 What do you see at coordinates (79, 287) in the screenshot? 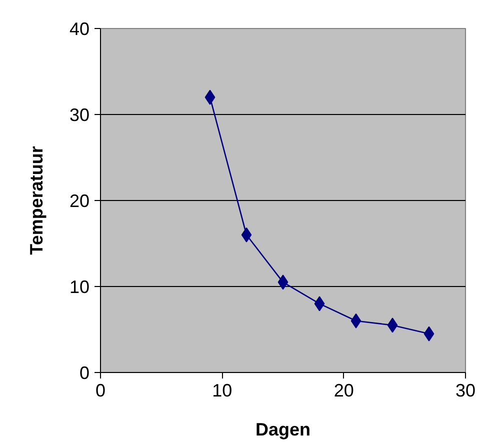
I see `y-tick-label: 10` at bounding box center [79, 287].